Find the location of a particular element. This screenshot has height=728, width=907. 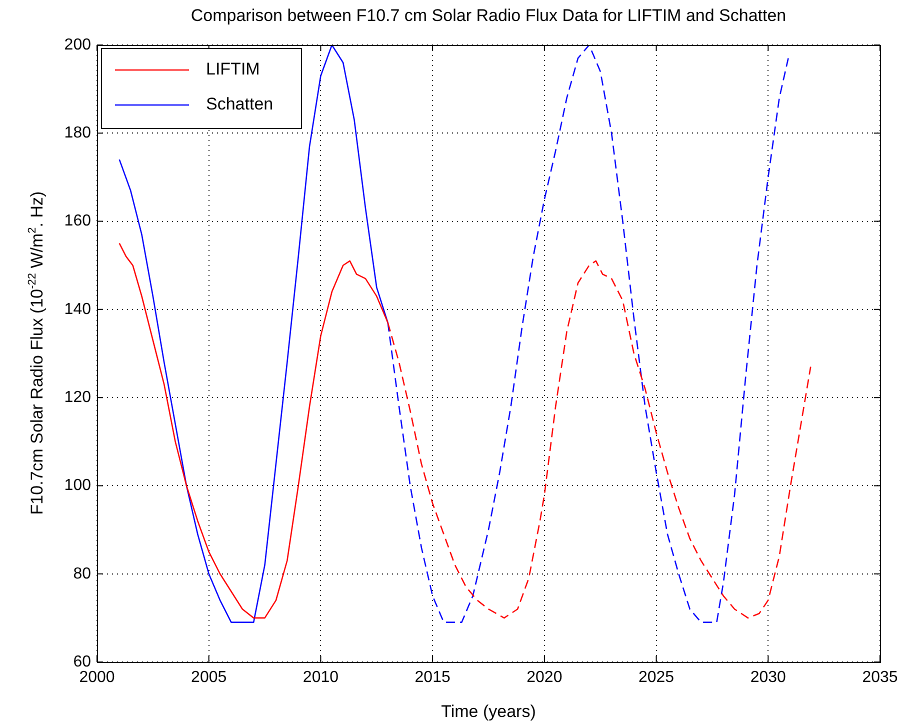

x-axis-title: Time (years) is located at coordinates (488, 712).